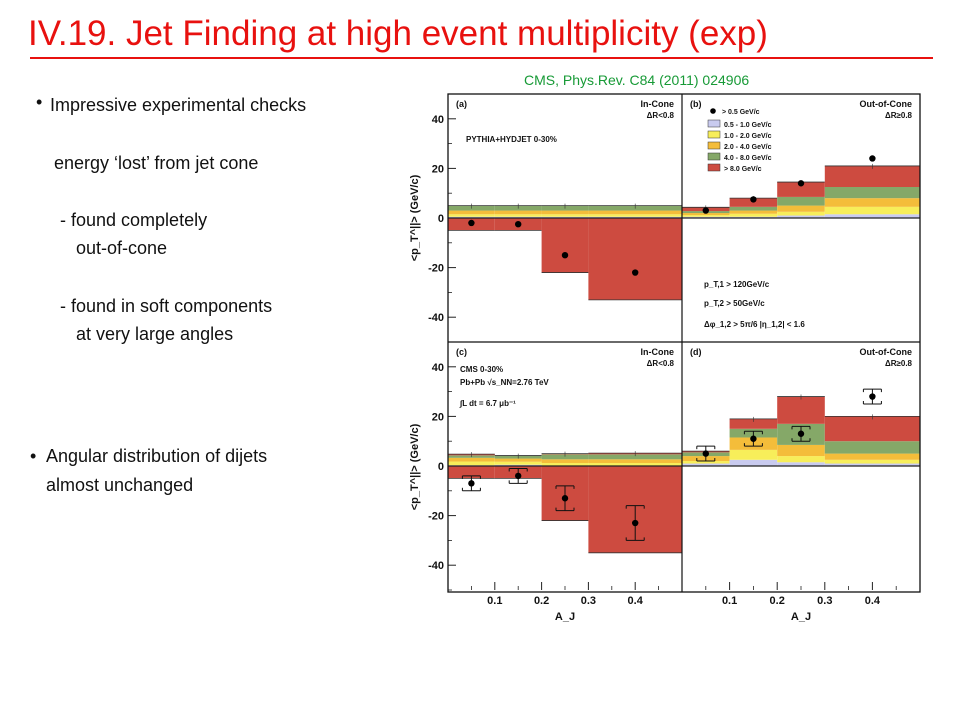 The height and width of the screenshot is (720, 960). What do you see at coordinates (824, 601) in the screenshot?
I see `x-tick-label: 0.3` at bounding box center [824, 601].